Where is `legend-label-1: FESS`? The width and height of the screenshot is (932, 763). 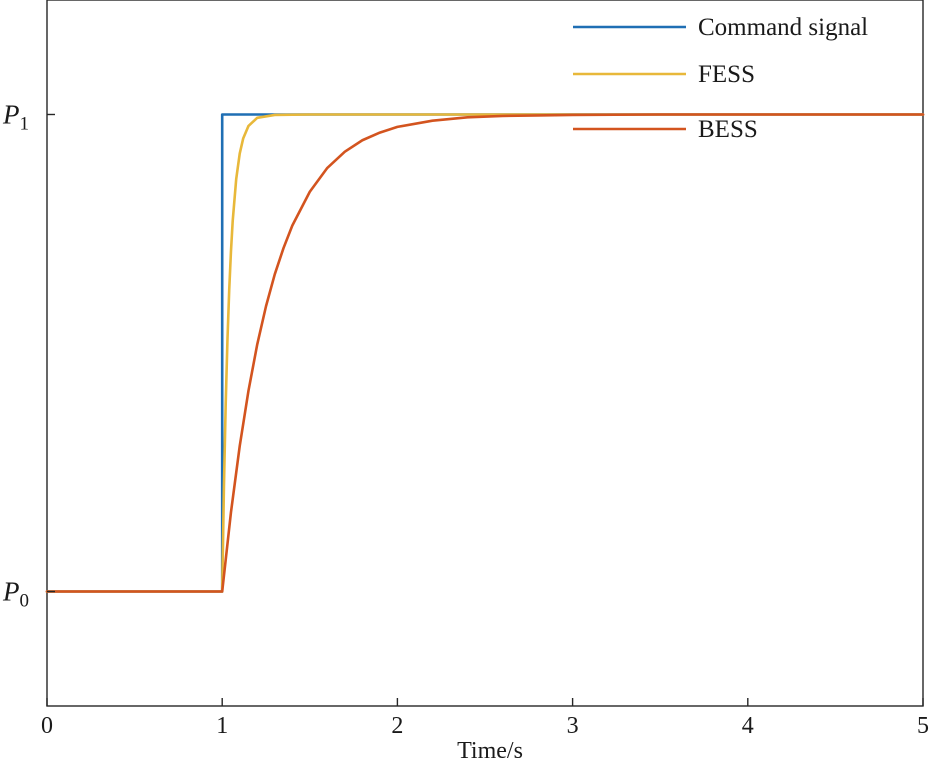 legend-label-1: FESS is located at coordinates (726, 74).